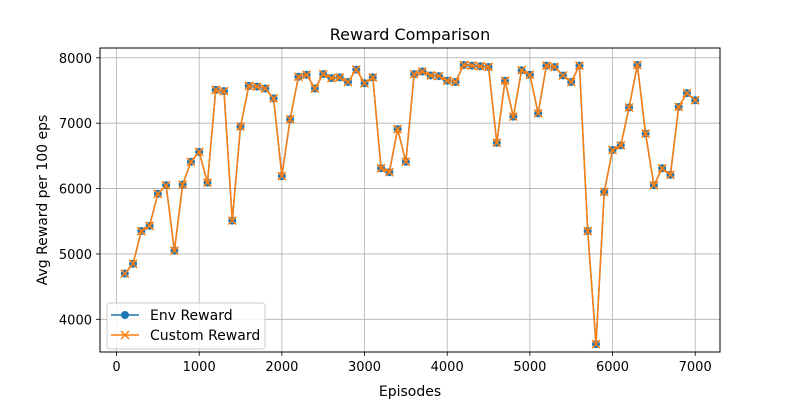 Image resolution: width=800 pixels, height=405 pixels. I want to click on legend-marker-env-reward, so click(125, 315).